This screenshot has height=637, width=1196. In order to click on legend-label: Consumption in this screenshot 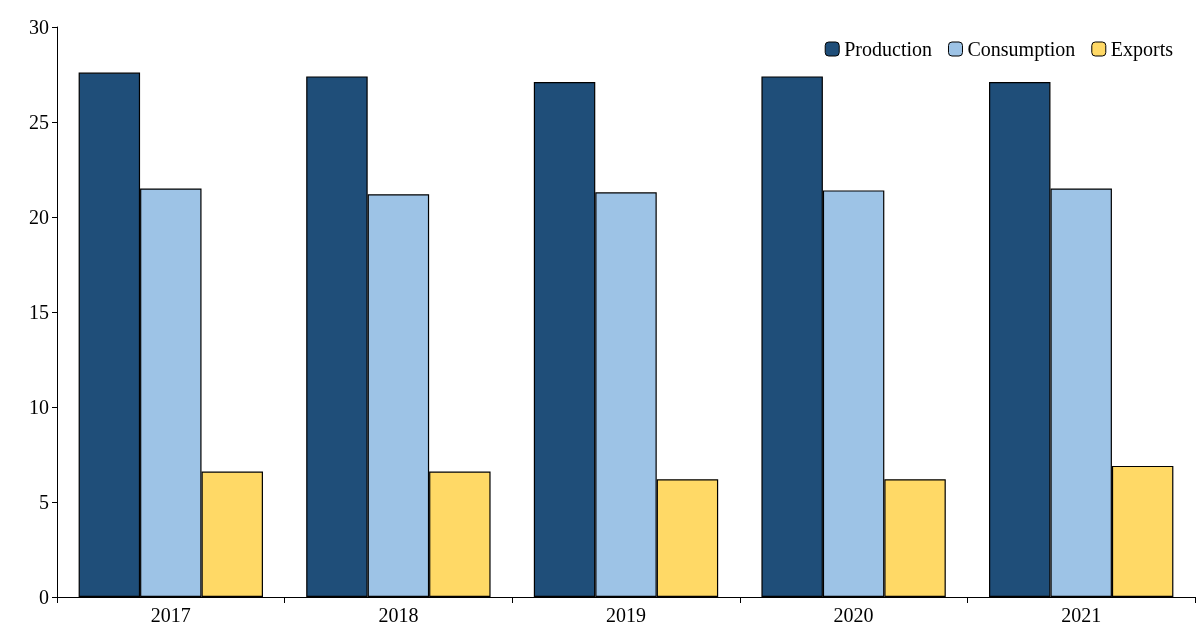, I will do `click(1021, 49)`.